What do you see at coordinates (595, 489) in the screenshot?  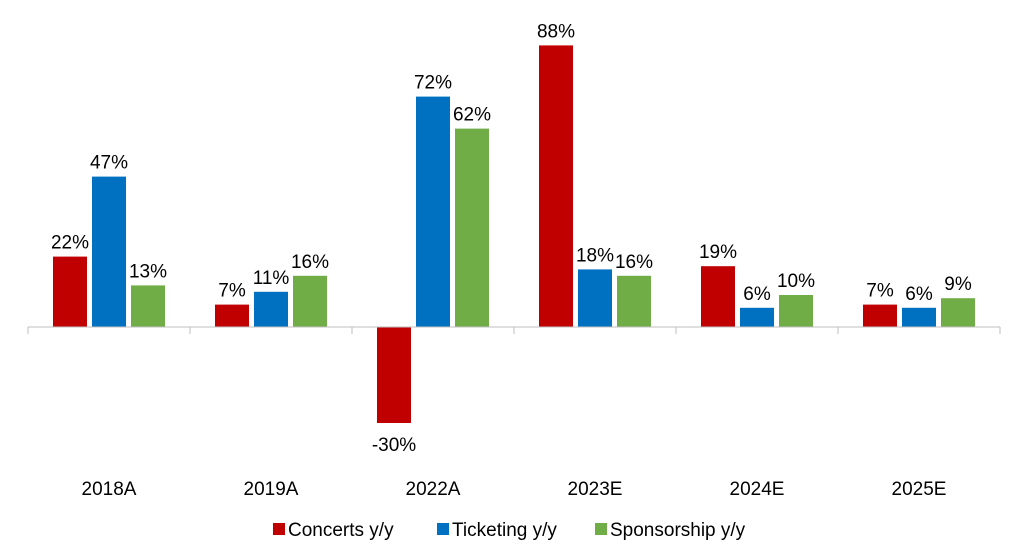 I see `category-label: 2023E` at bounding box center [595, 489].